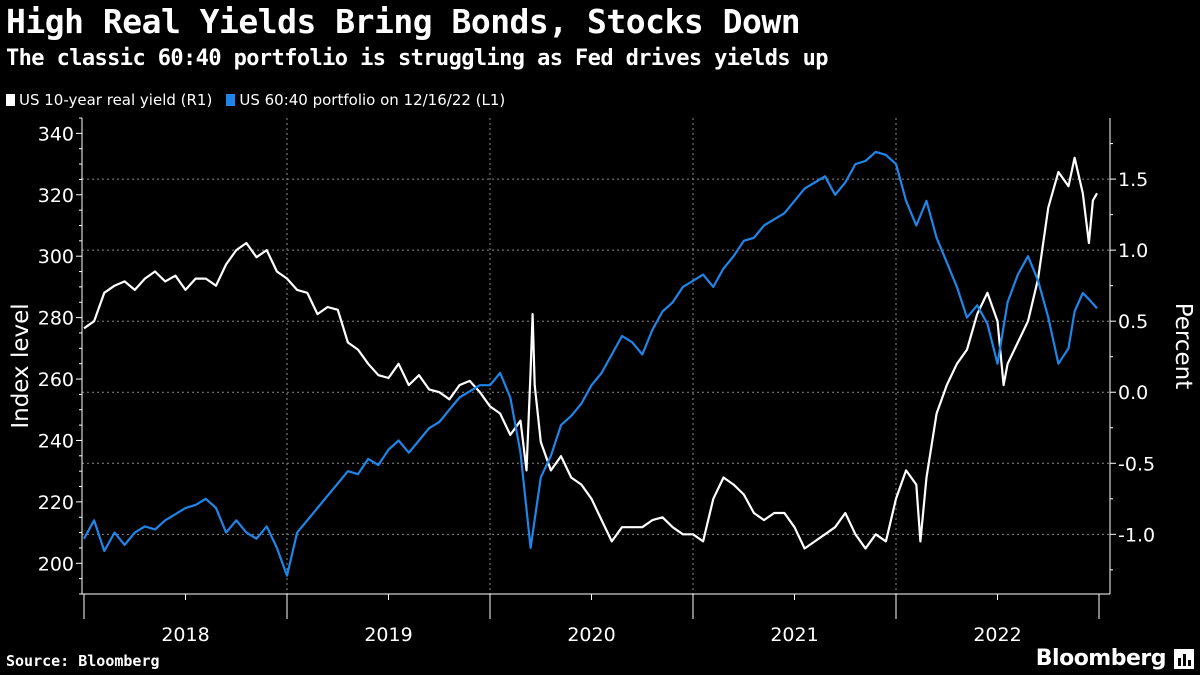 Image resolution: width=1200 pixels, height=675 pixels. Describe the element at coordinates (1133, 180) in the screenshot. I see `right-axis-tick-label: 1.5` at that location.